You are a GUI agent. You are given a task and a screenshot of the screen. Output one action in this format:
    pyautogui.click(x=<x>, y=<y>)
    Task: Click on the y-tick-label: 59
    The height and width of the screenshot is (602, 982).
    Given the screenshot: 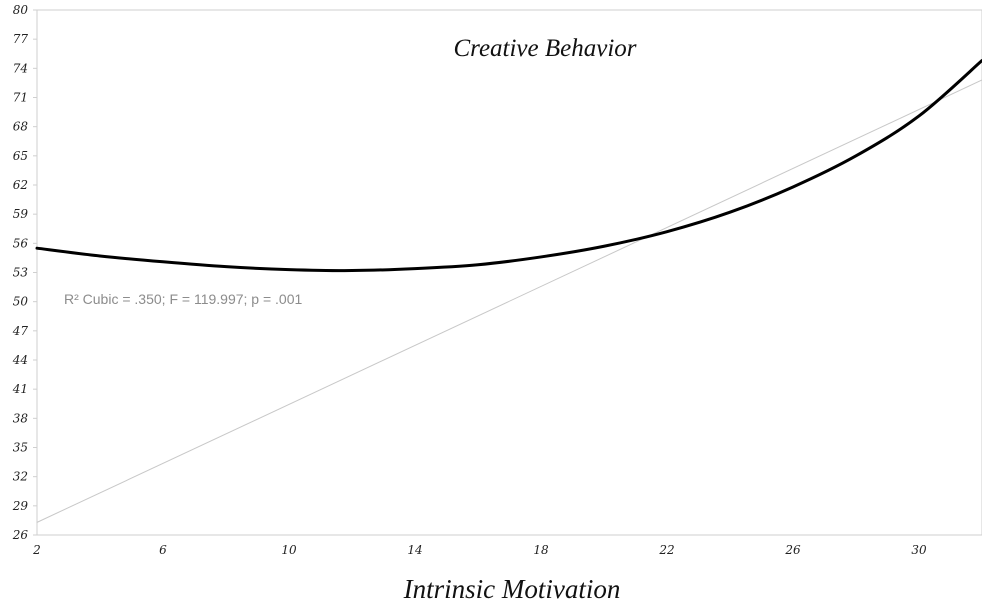 What is the action you would take?
    pyautogui.click(x=21, y=214)
    